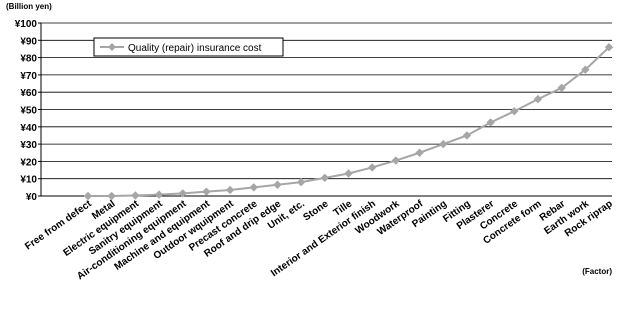 This screenshot has width=617, height=326. What do you see at coordinates (28, 128) in the screenshot?
I see `y-tick-label: ¥40` at bounding box center [28, 128].